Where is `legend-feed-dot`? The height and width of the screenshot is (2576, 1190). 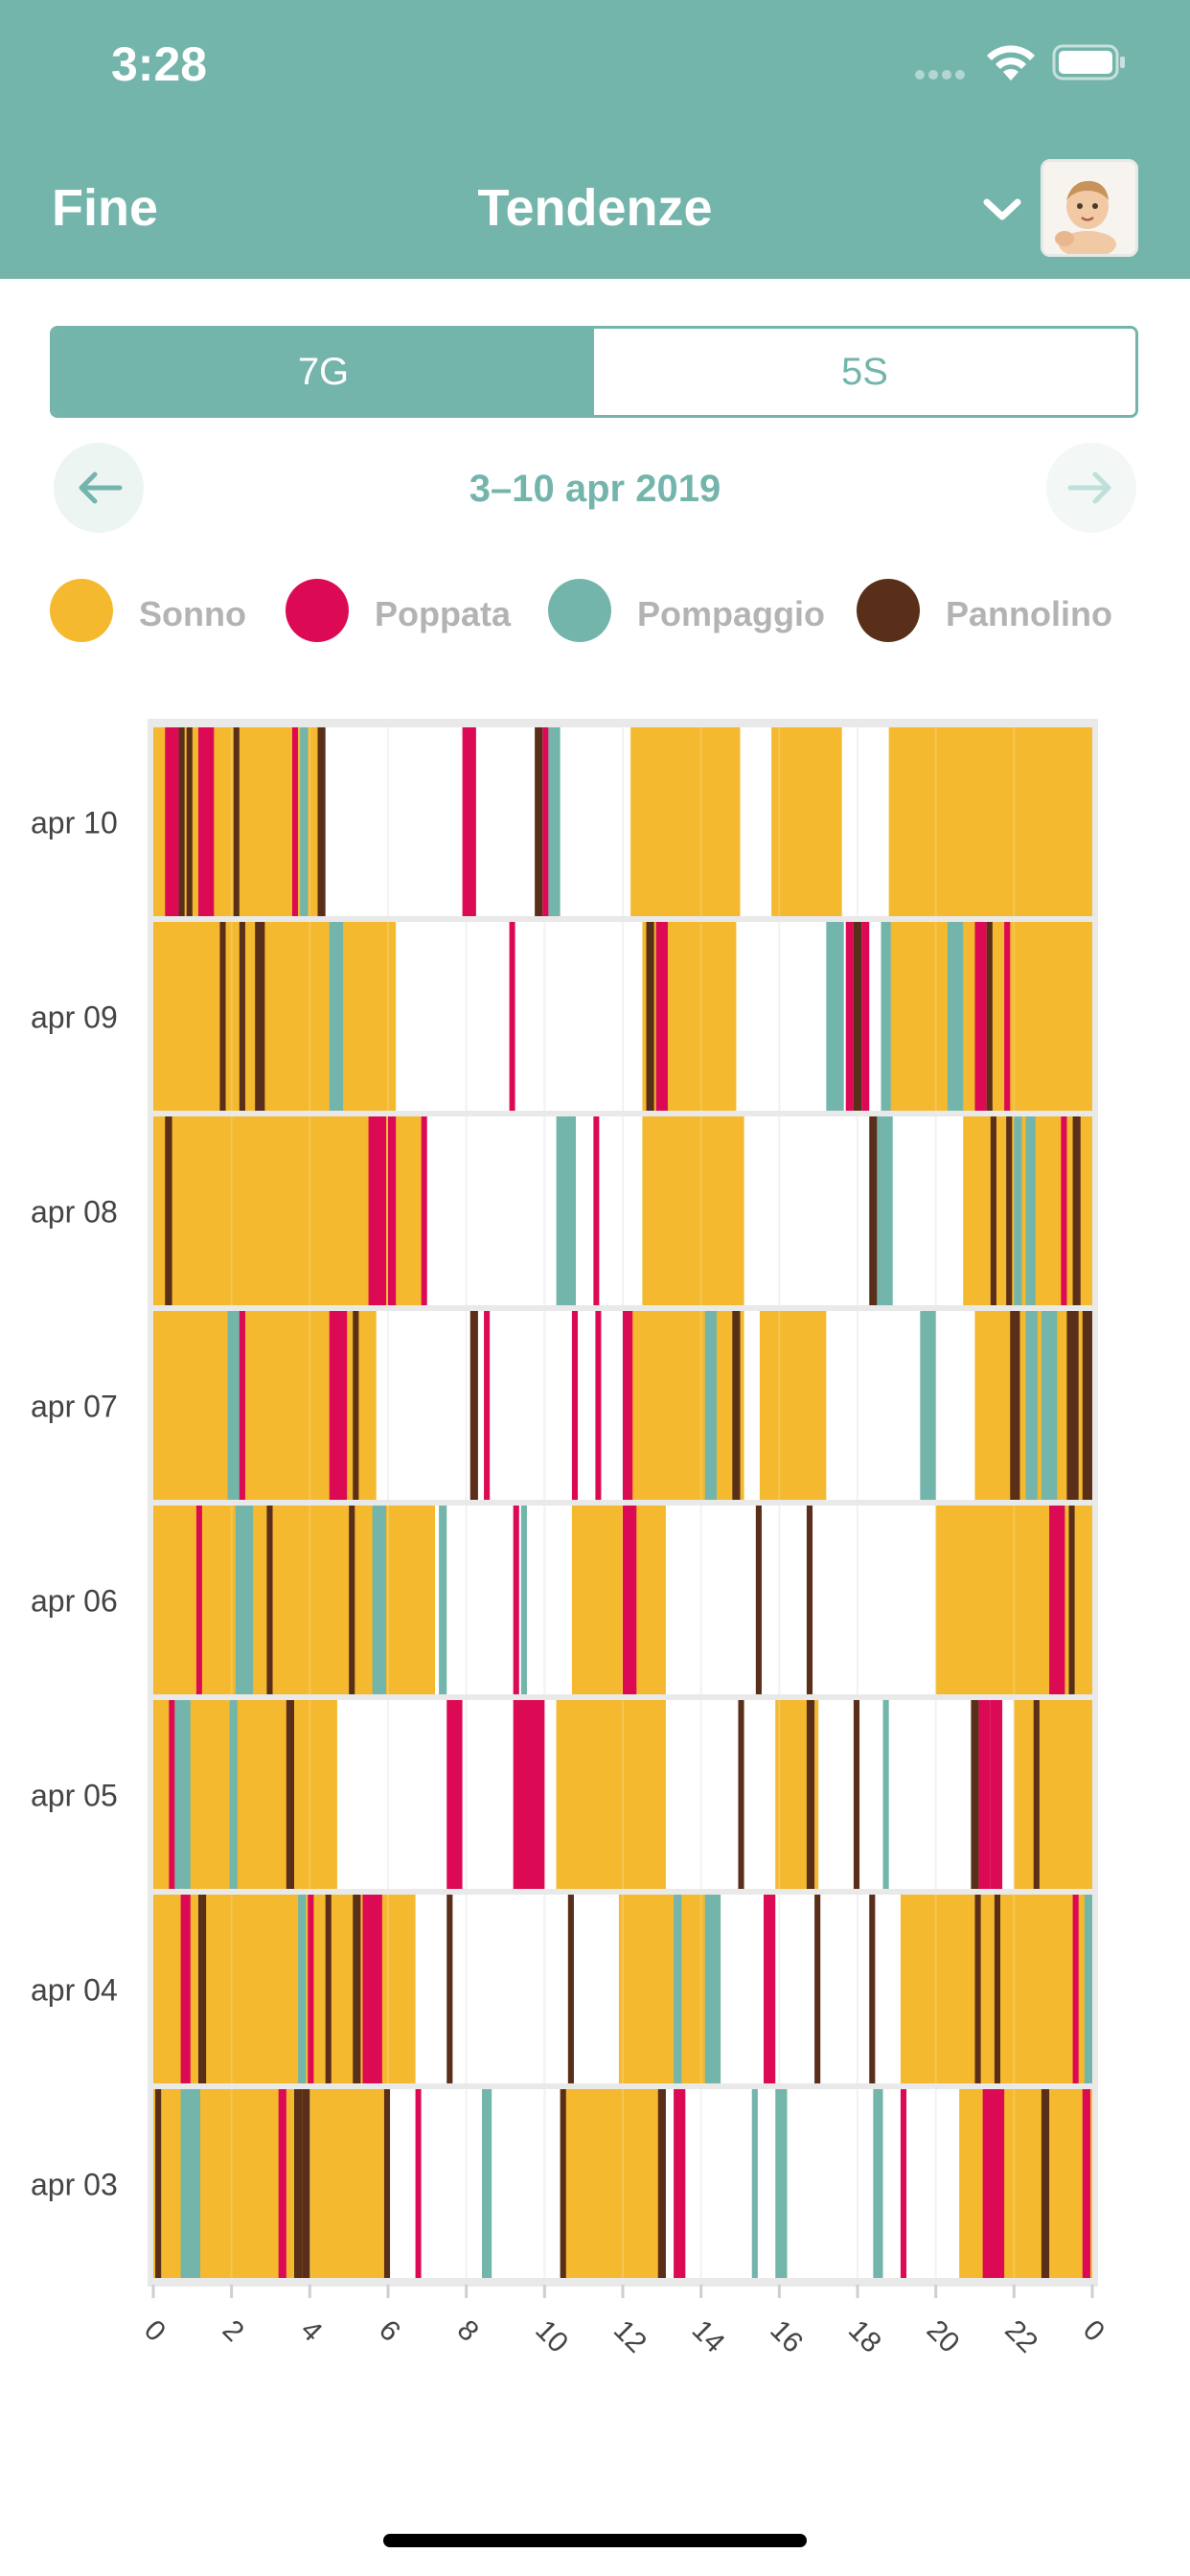
legend-feed-dot is located at coordinates (318, 610).